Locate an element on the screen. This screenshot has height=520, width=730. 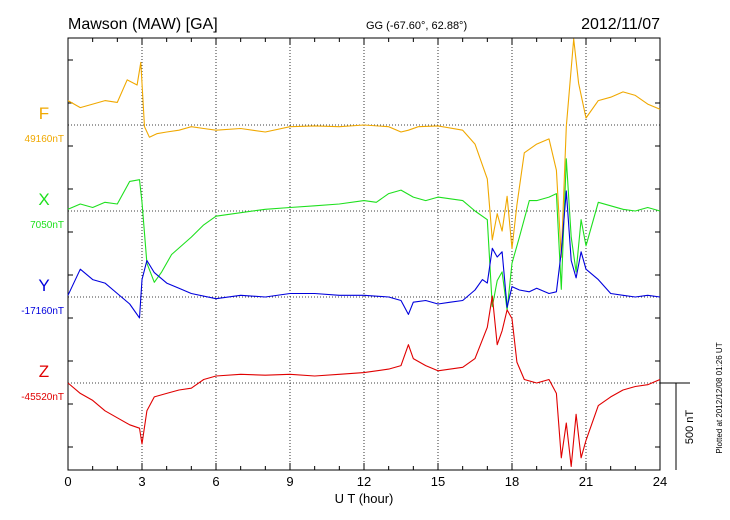
x-tick-labels: 0 3 6 9 12 15 18 21 24 is located at coordinates (365, 481).